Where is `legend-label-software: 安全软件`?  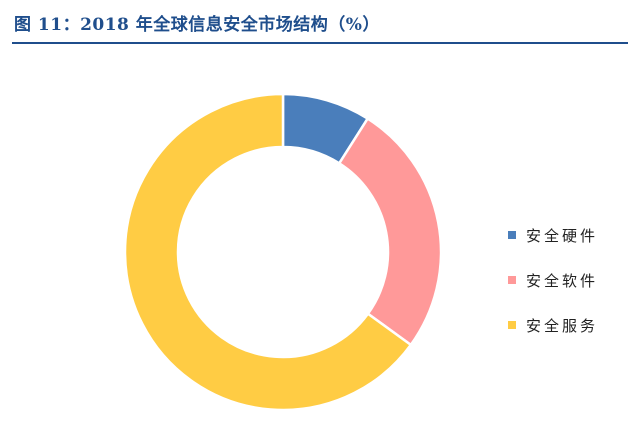
legend-label-software: 安全软件 is located at coordinates (562, 280).